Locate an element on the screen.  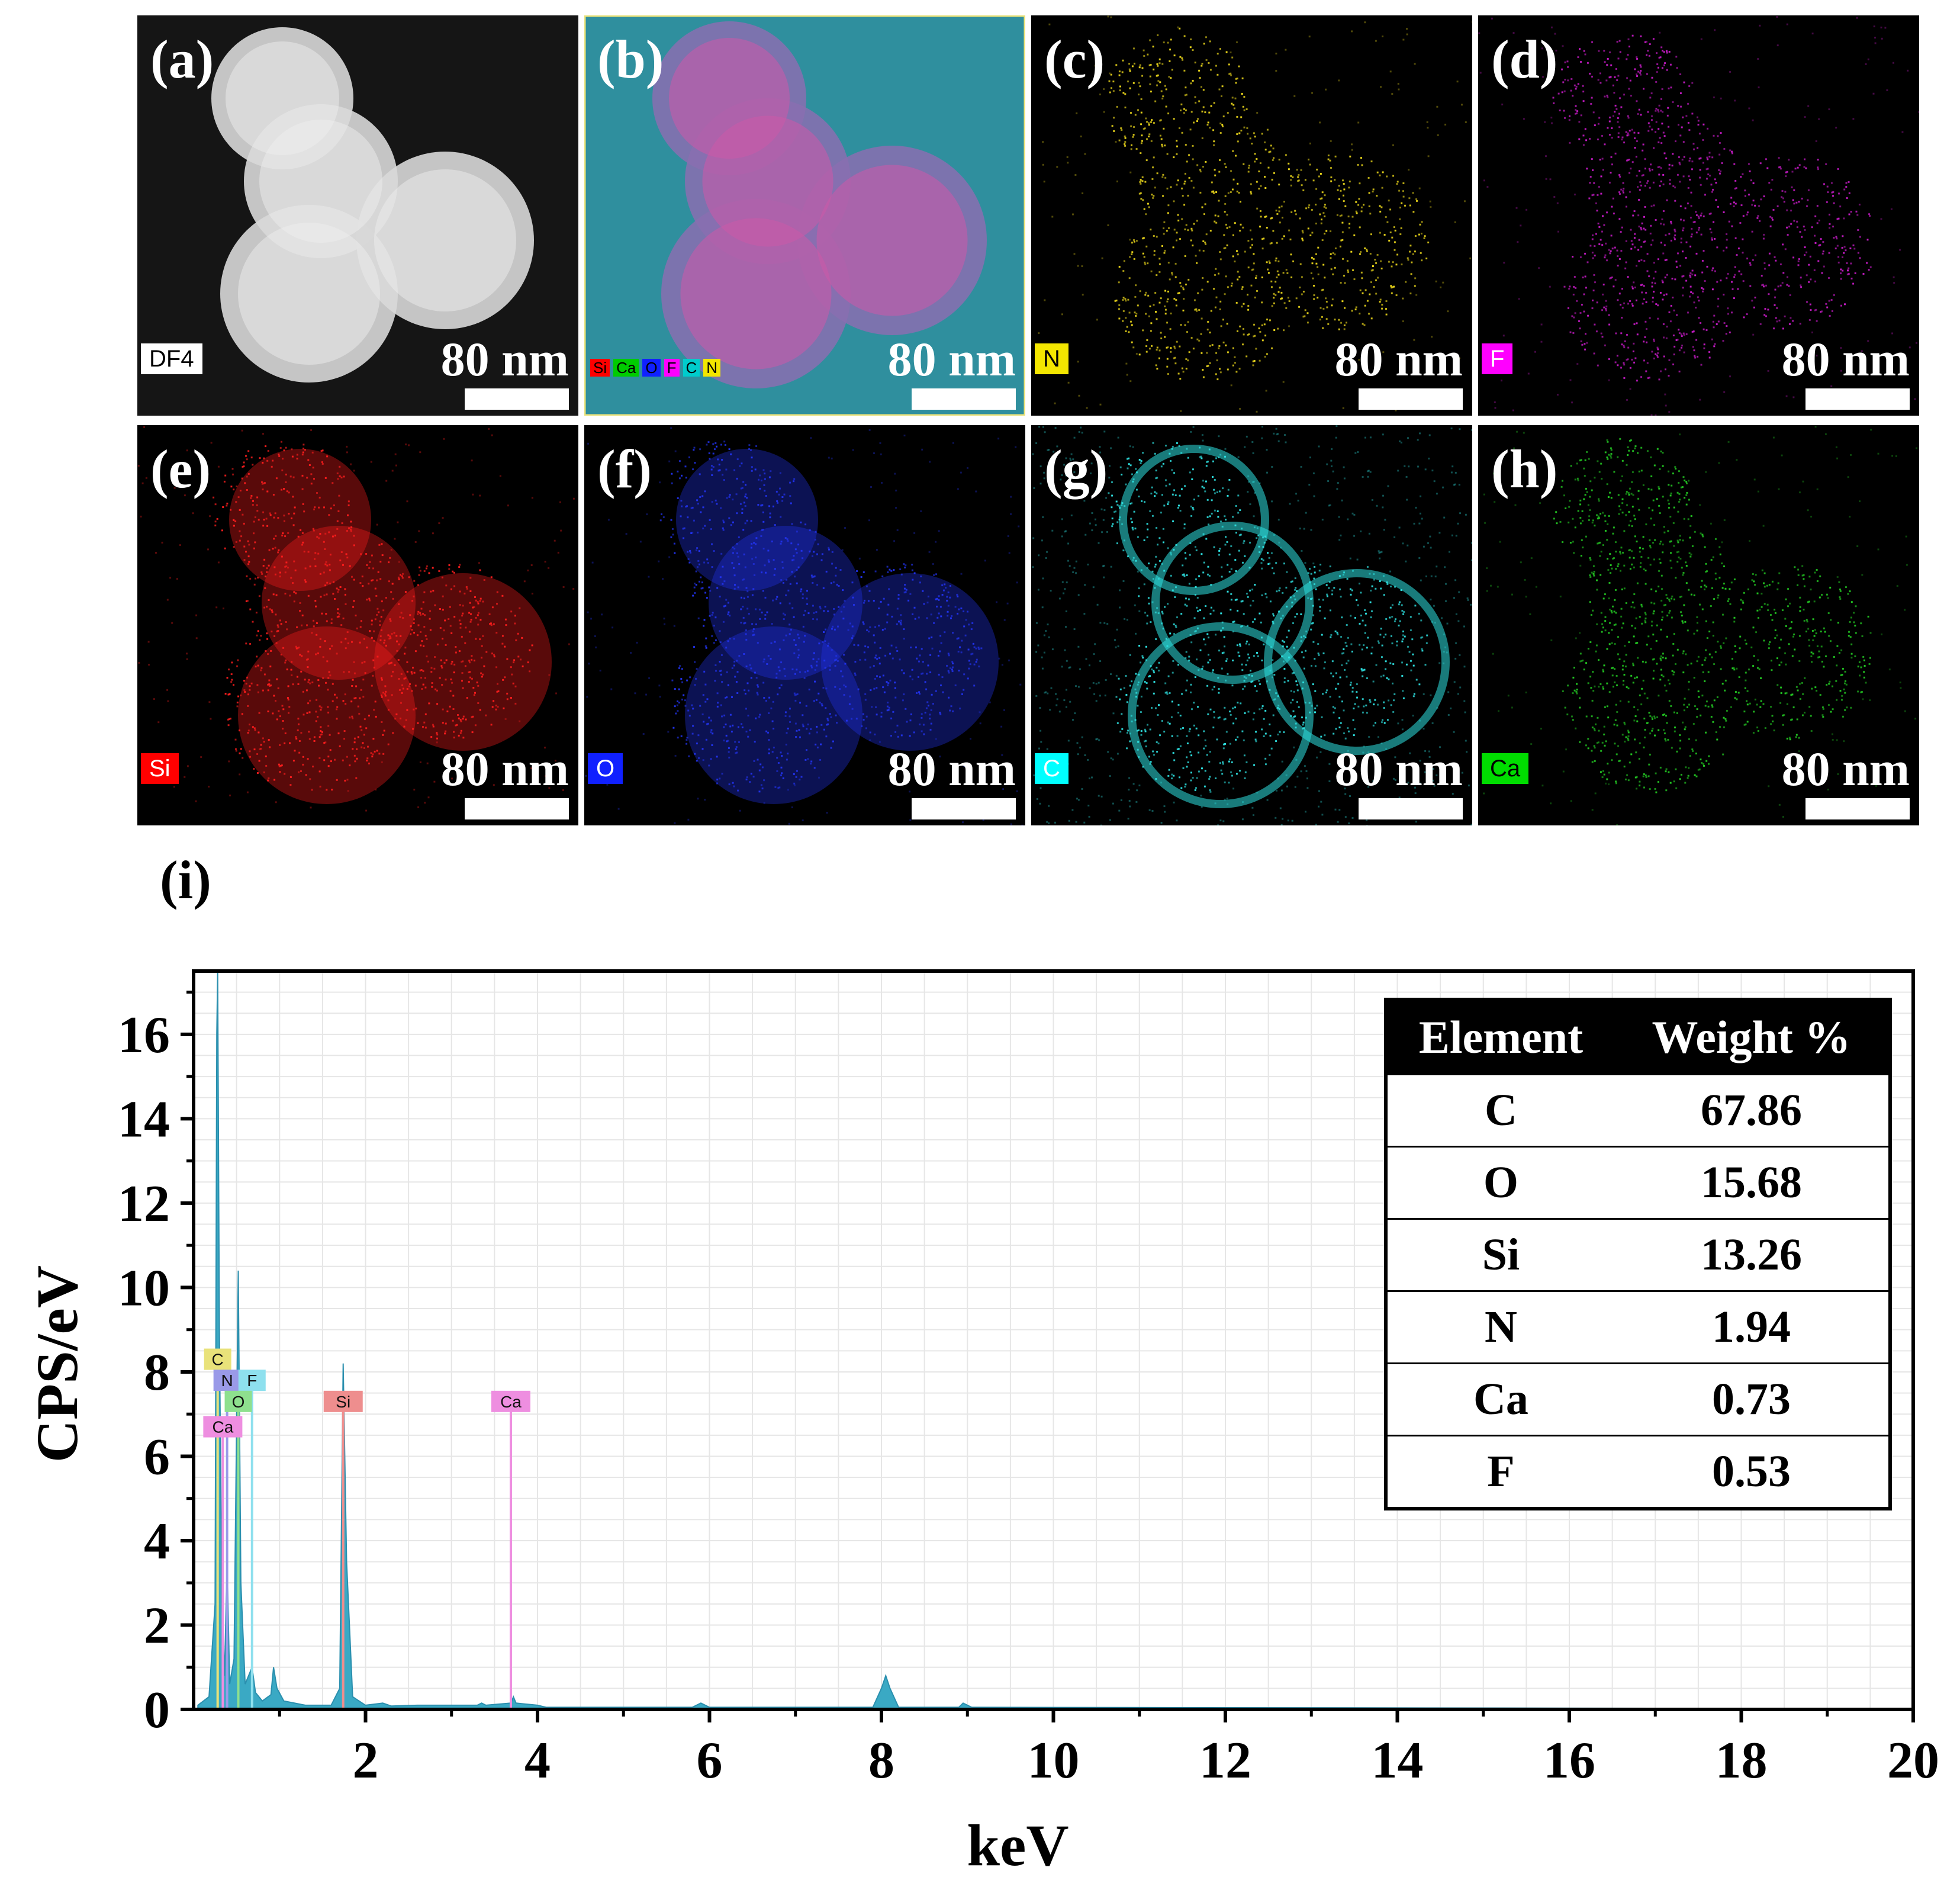
y-tick-label: 16 is located at coordinates (144, 1036).